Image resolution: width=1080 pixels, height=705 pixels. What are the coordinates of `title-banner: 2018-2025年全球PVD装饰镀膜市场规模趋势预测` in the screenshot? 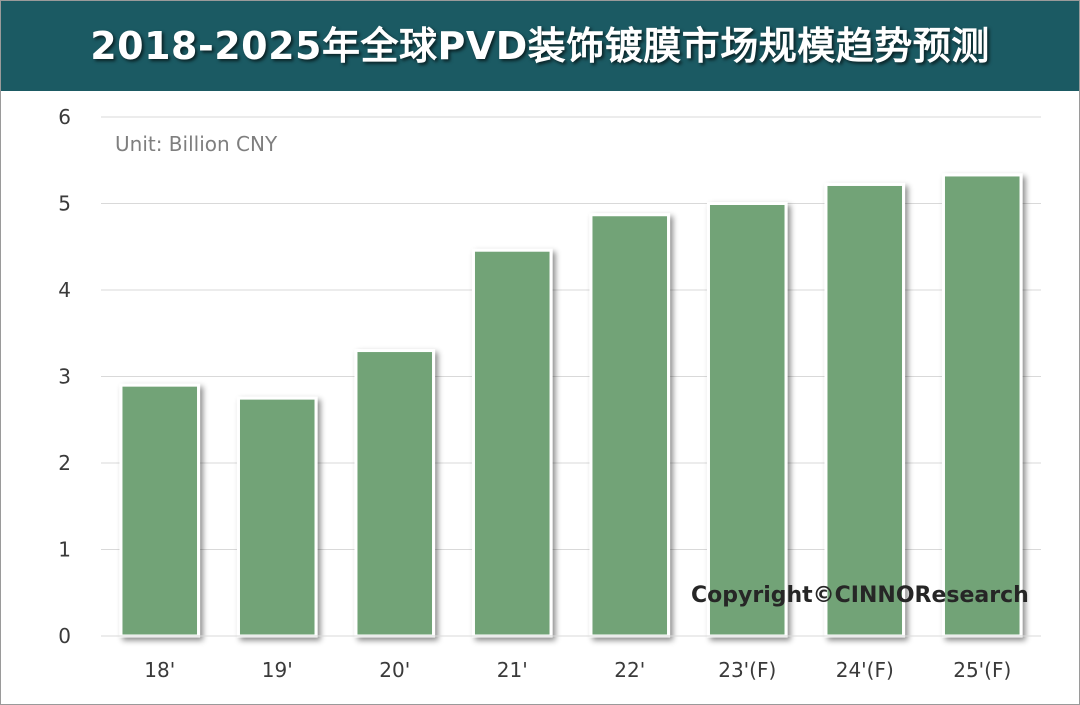 It's located at (540, 46).